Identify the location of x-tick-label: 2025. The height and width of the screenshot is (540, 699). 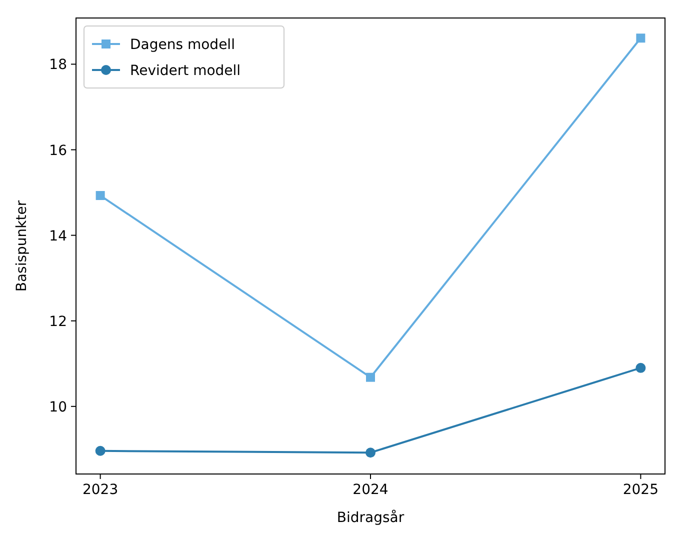
(640, 490).